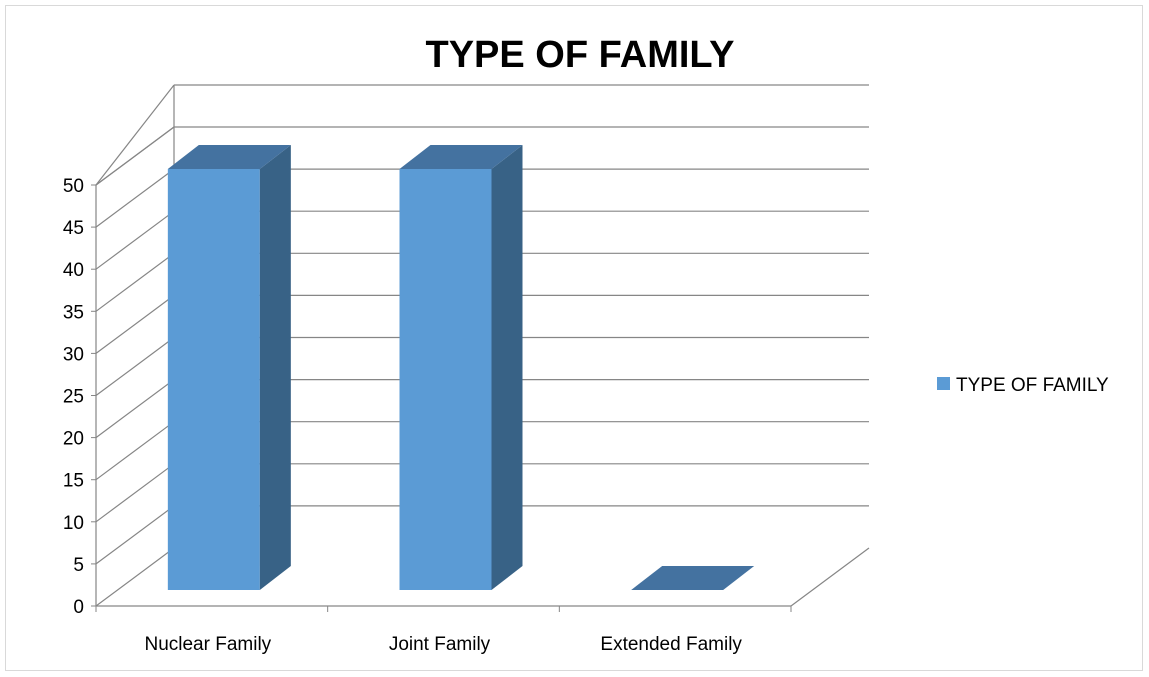 This screenshot has width=1149, height=677. Describe the element at coordinates (73, 228) in the screenshot. I see `y-tick-label: 45` at that location.